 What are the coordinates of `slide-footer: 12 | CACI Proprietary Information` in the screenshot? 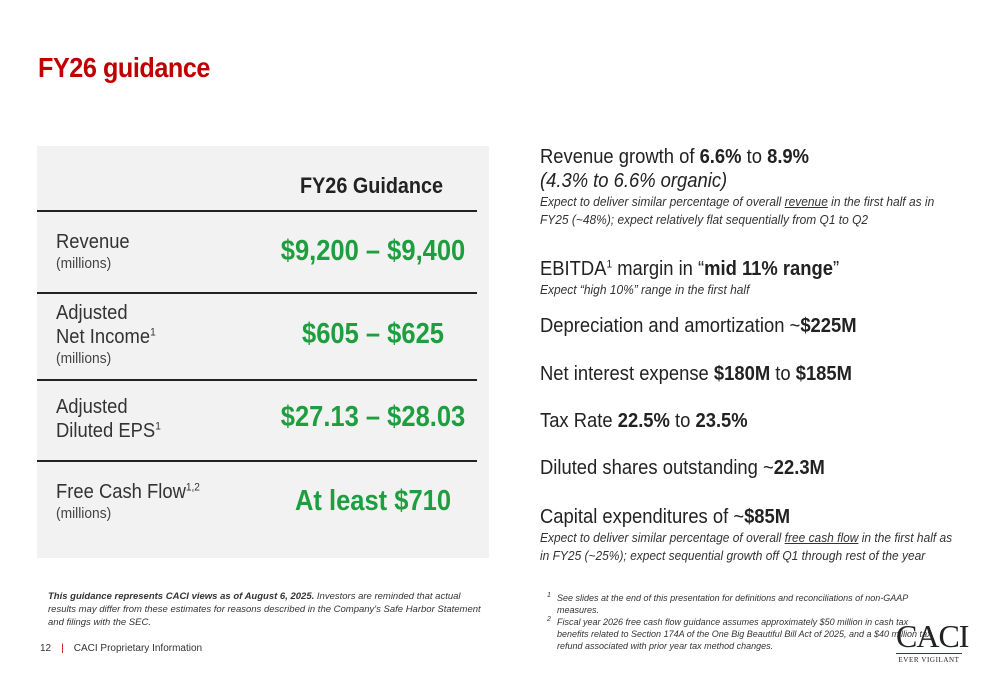 It's located at (121, 648).